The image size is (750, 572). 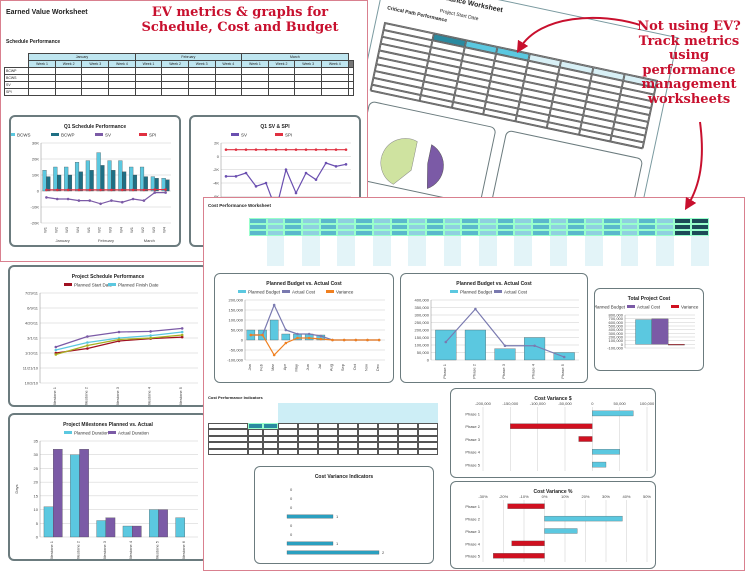 What do you see at coordinates (649, 299) in the screenshot?
I see `chart-title: Total Project Cost` at bounding box center [649, 299].